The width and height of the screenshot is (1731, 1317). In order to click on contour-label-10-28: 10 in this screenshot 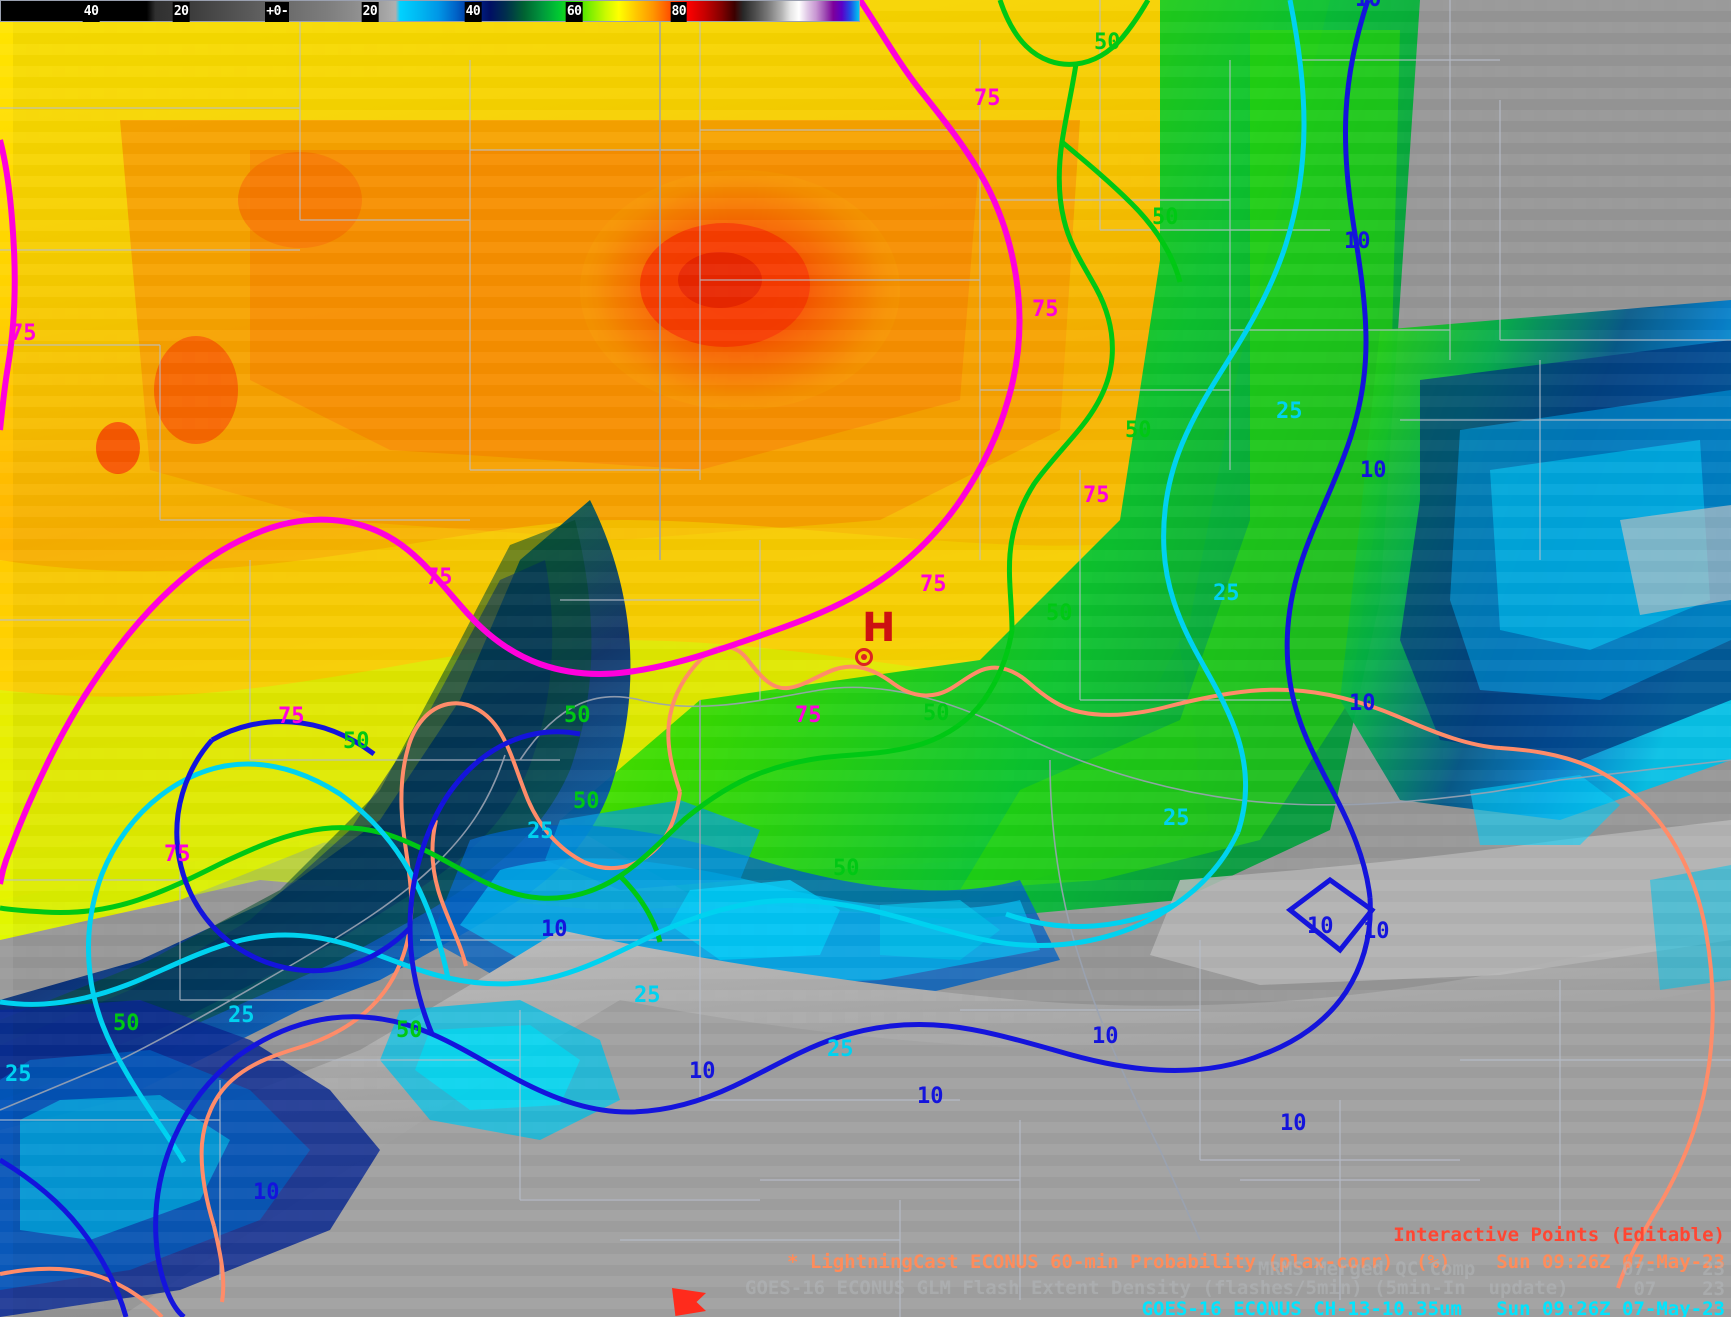, I will do `click(1368, 6)`.